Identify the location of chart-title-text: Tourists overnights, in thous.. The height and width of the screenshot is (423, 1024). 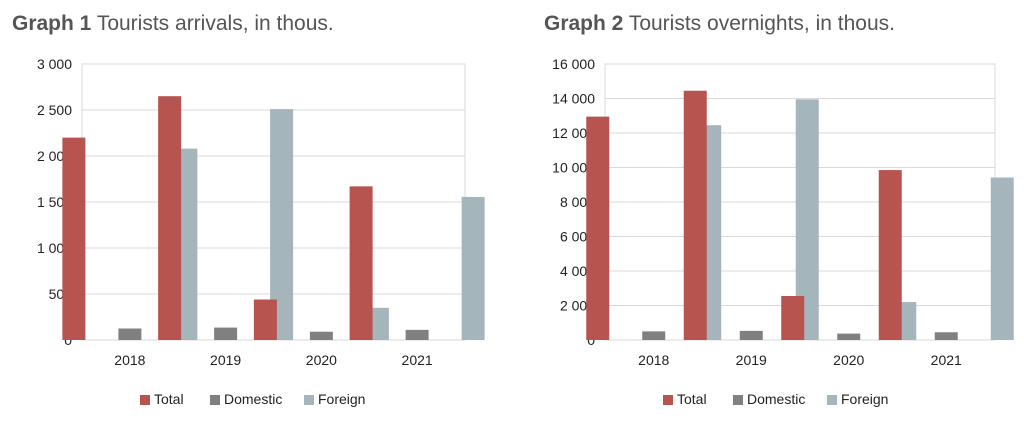
(761, 23).